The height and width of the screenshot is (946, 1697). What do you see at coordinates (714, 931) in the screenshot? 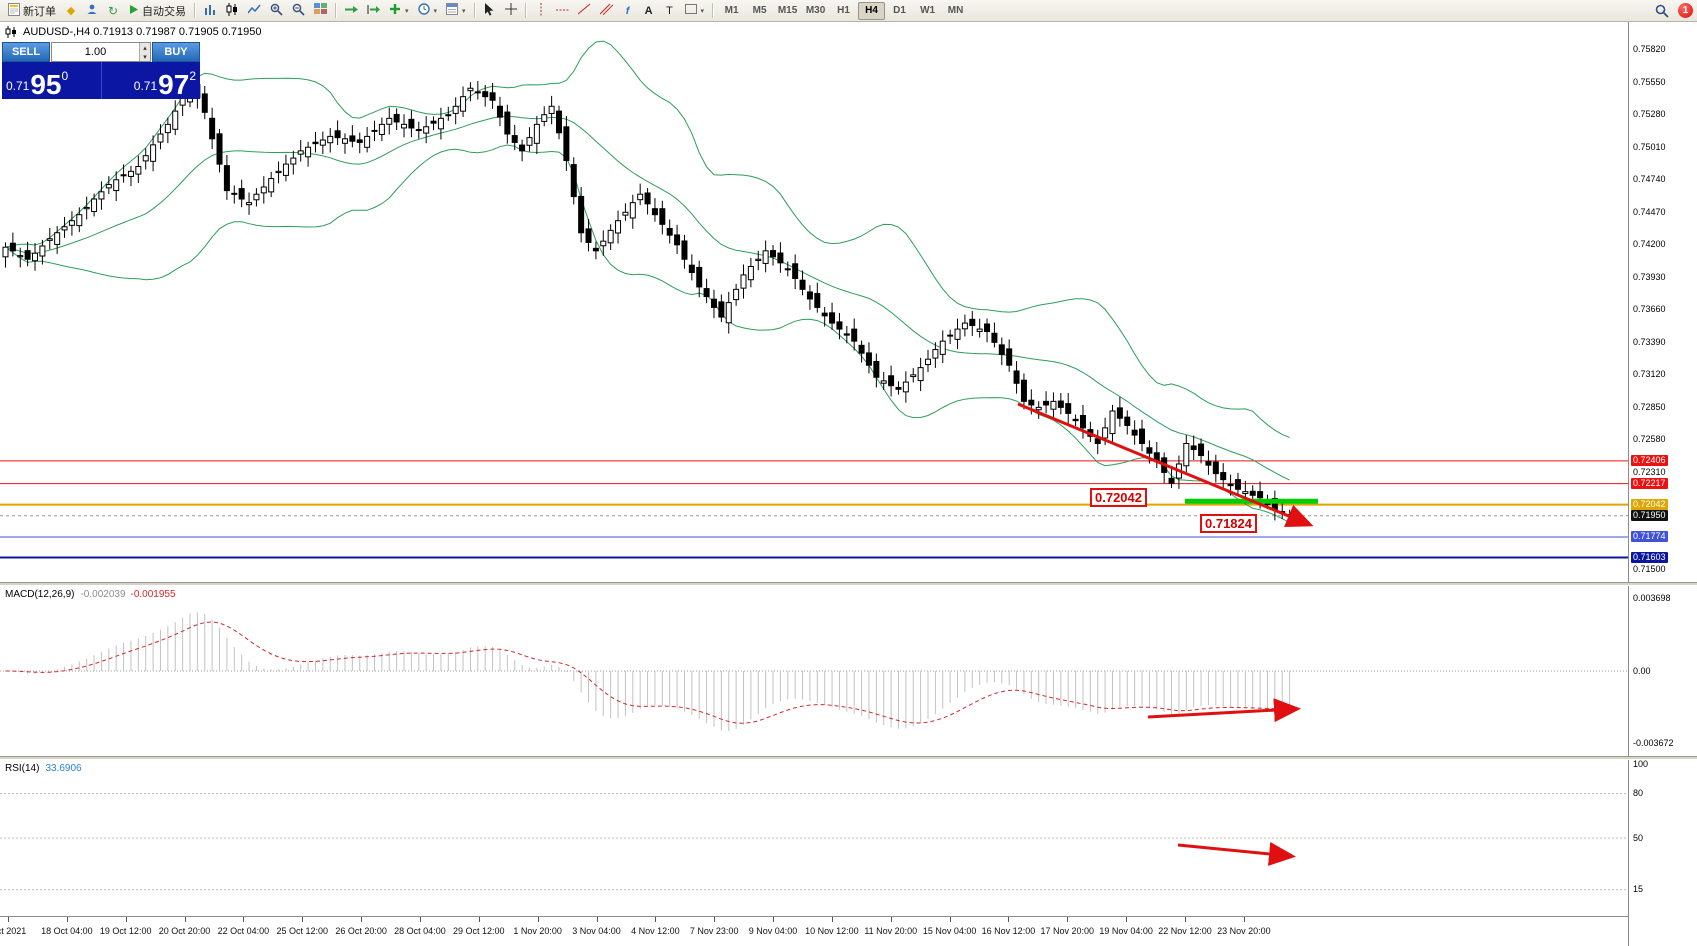
I see `time-axis-label: 7 Nov 23:00` at bounding box center [714, 931].